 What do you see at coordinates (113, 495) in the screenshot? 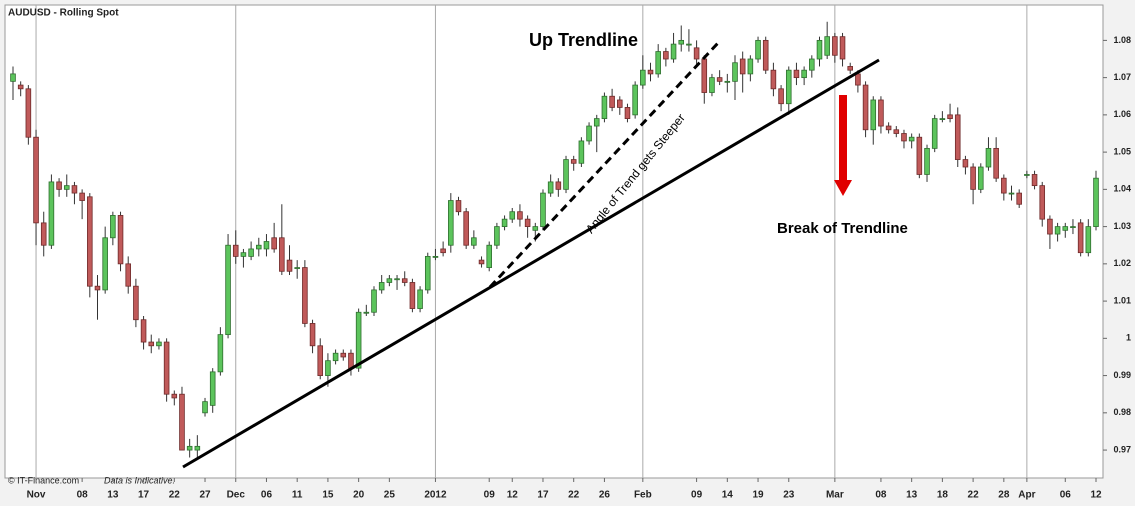
I see `x-tick-label: 13` at bounding box center [113, 495].